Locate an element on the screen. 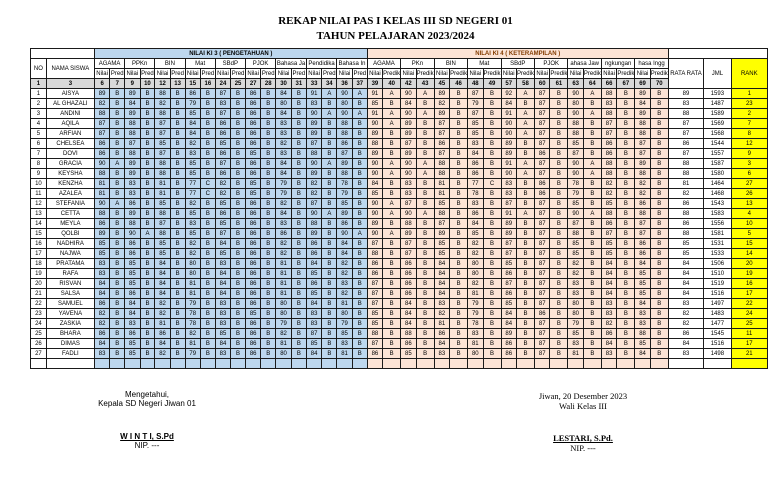  ki3-score-cell: 85 is located at coordinates (162, 203).